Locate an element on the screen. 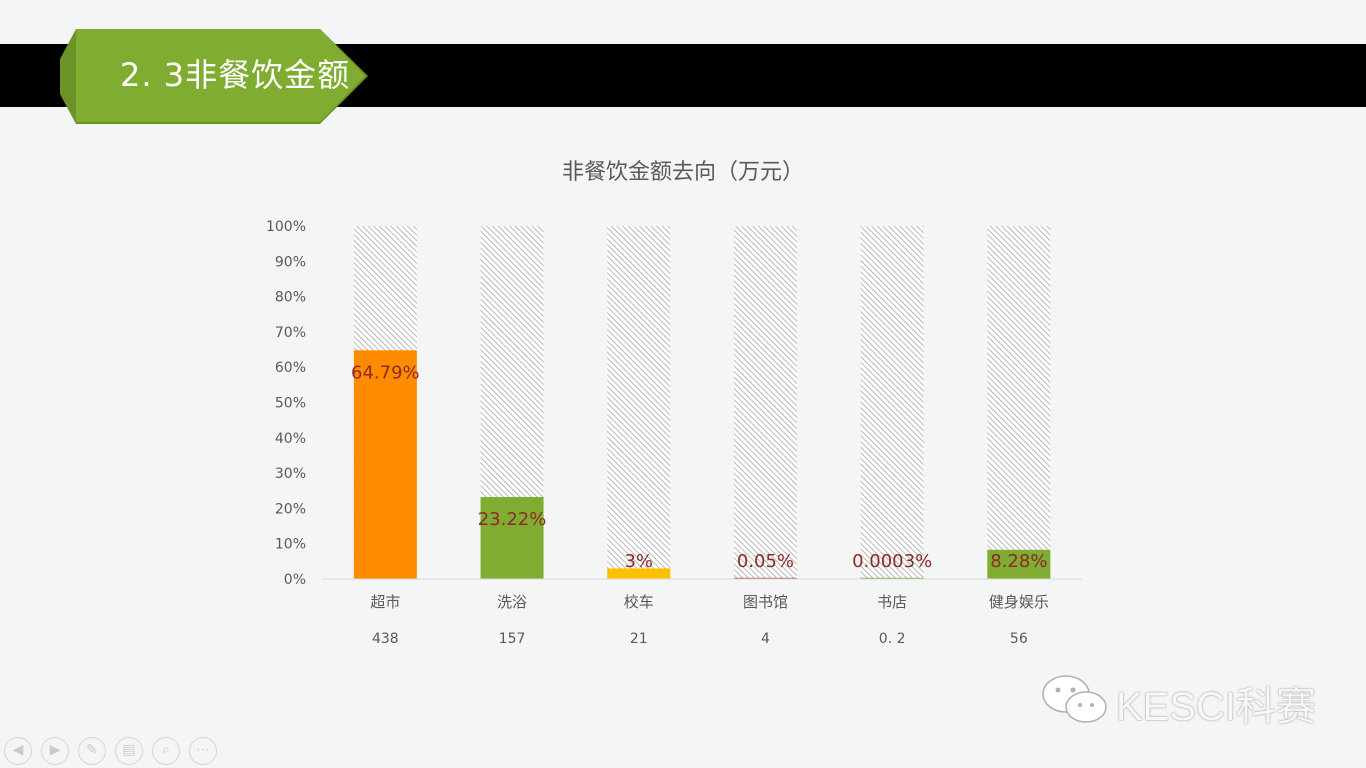 The width and height of the screenshot is (1366, 768). y-tick-label: 60% is located at coordinates (290, 368).